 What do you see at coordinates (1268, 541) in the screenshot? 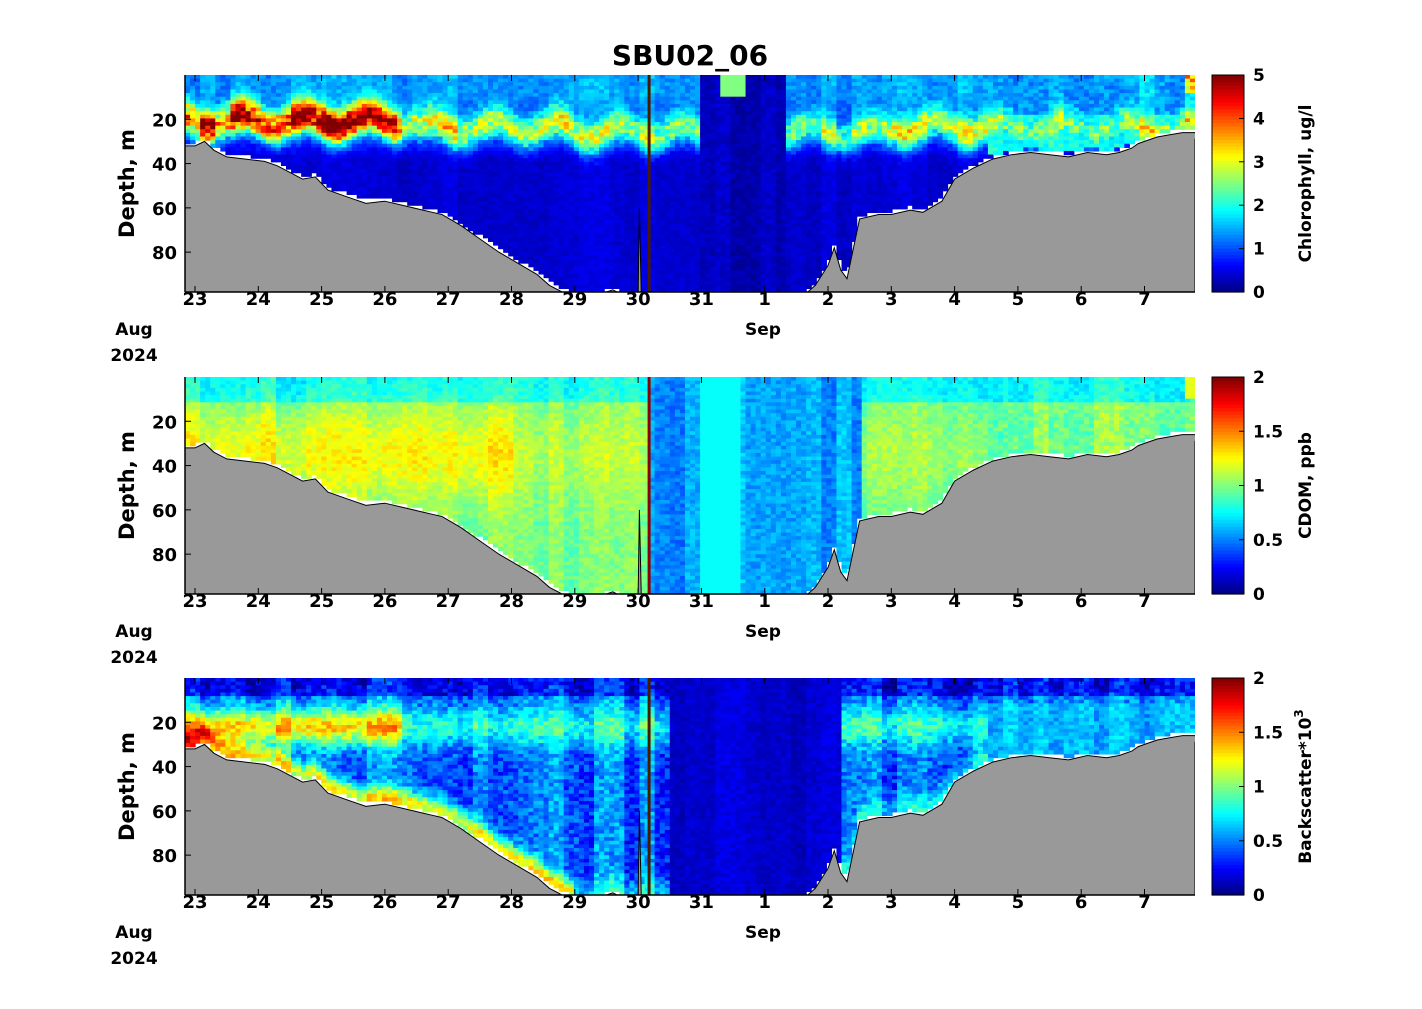
I see `colorbar-tick-label: 0.5` at bounding box center [1268, 541].